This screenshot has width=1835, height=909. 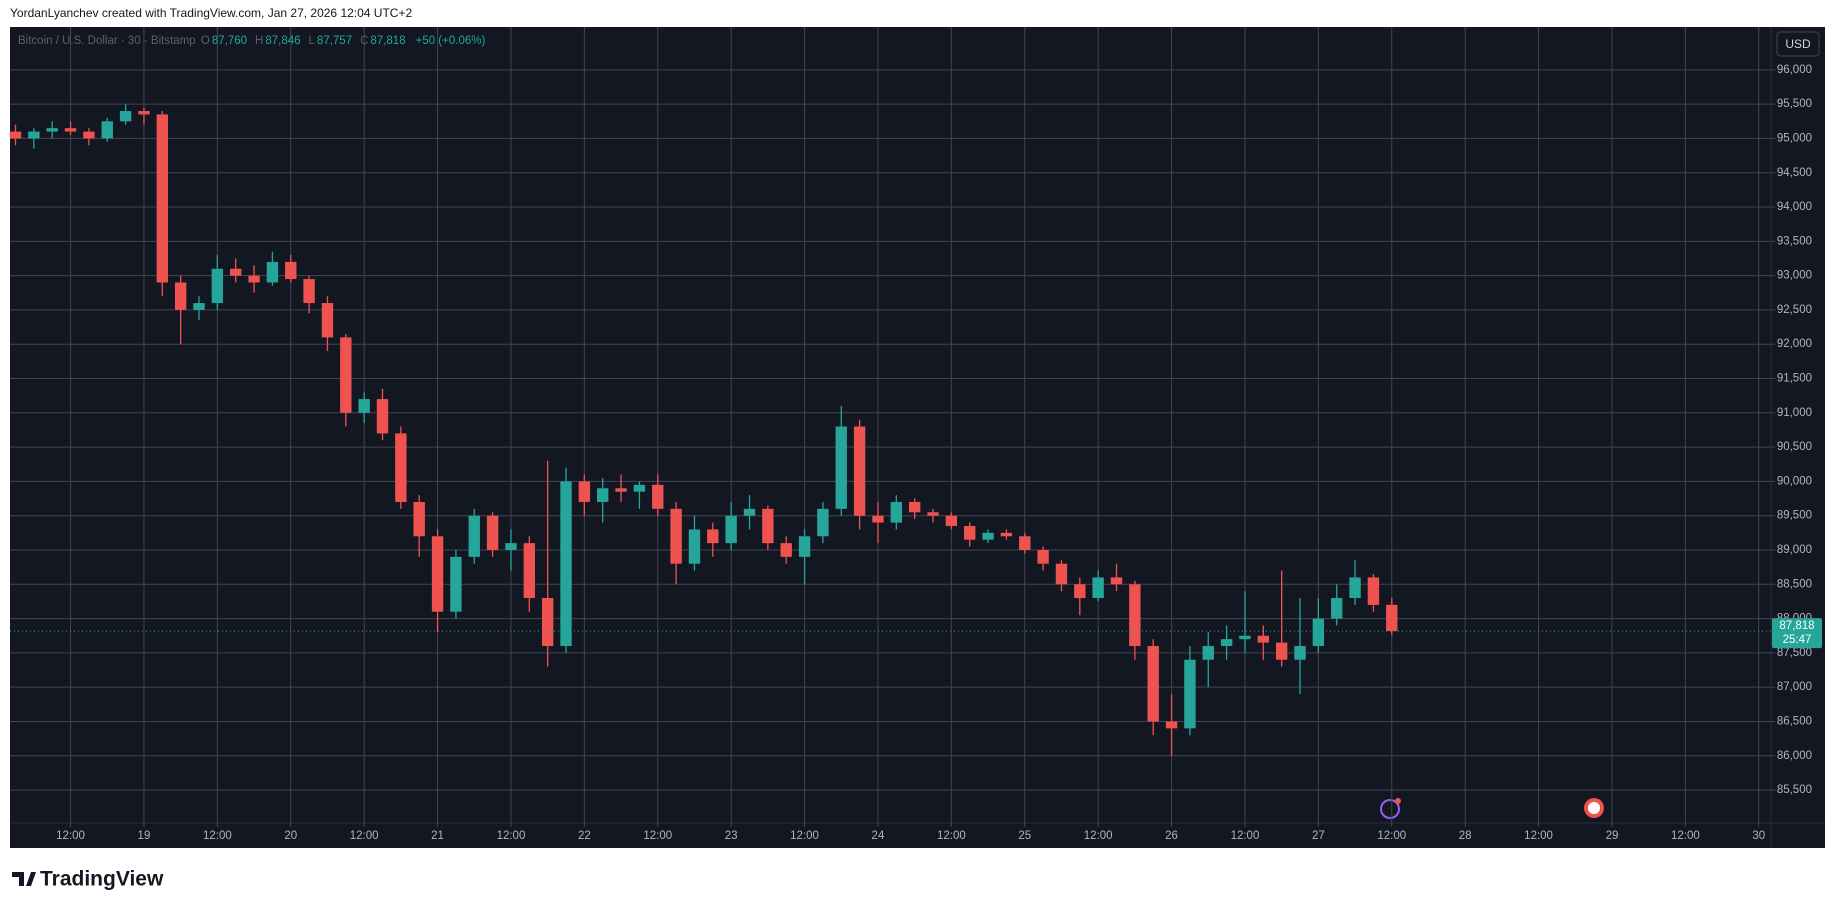 I want to click on x-tick-label: 21, so click(x=437, y=836).